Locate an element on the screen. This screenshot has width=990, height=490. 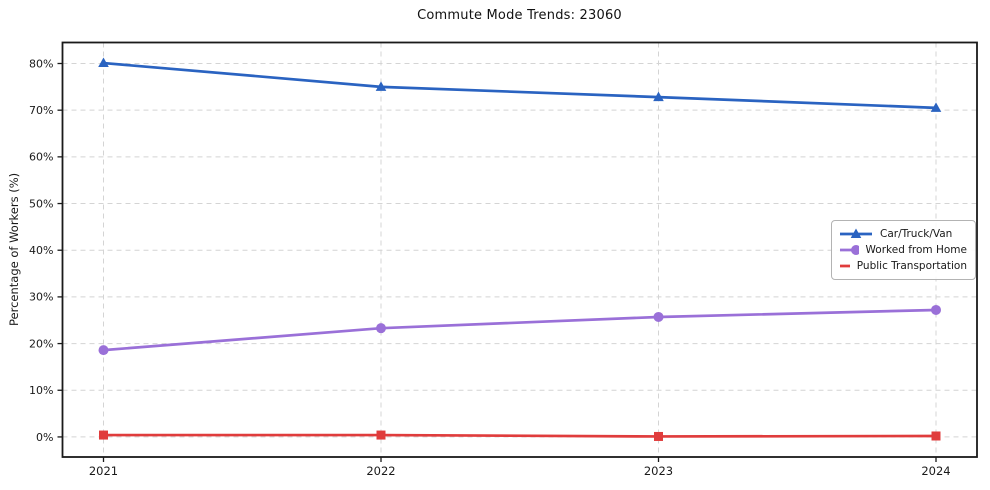
legend-label: Worked from Home is located at coordinates (916, 250).